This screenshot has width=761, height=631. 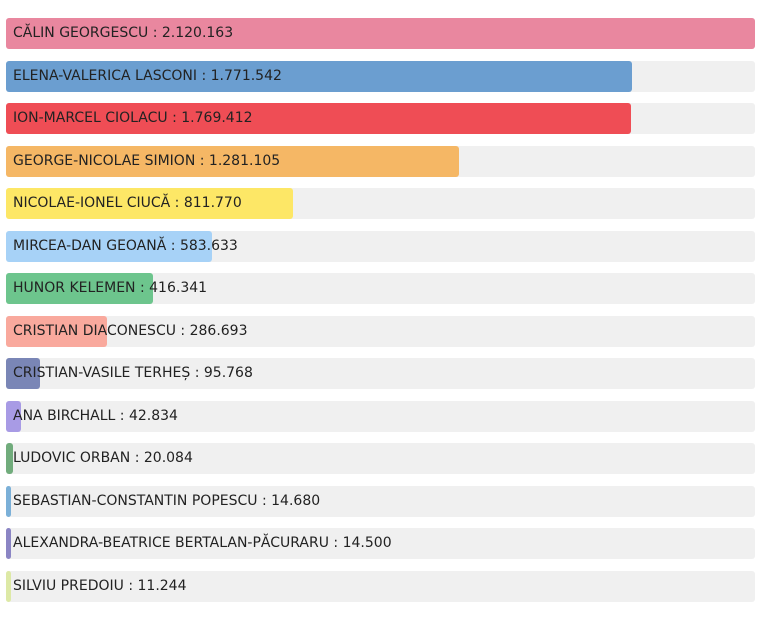 I want to click on vote-count: 20.084, so click(x=168, y=458).